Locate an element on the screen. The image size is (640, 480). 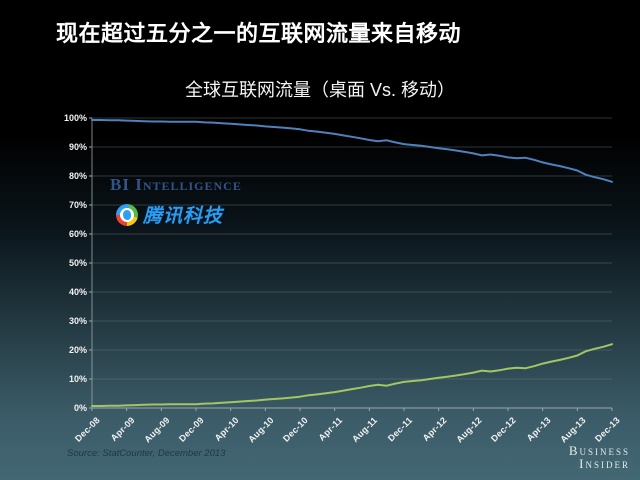
y-tick-label: 0% is located at coordinates (80, 408).